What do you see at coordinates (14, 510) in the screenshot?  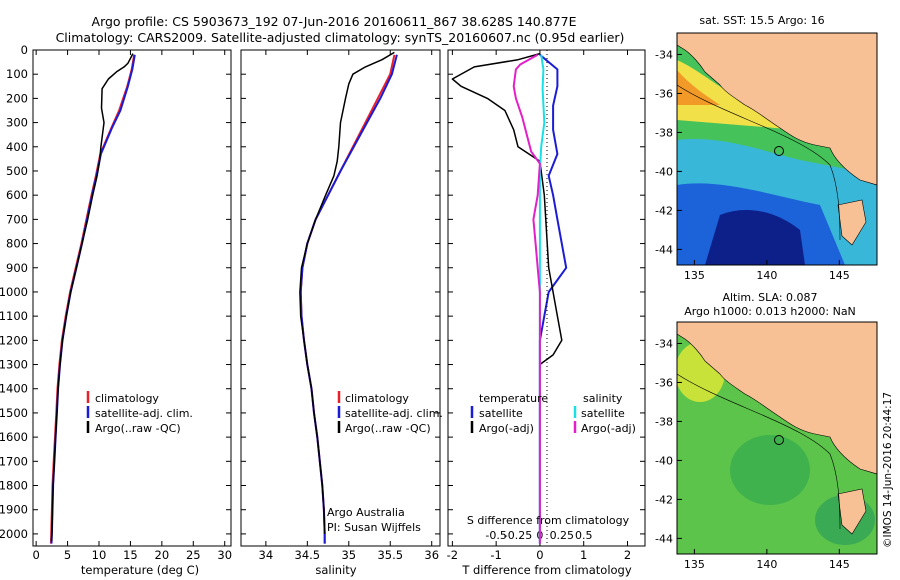 I see `depth-tick-label: 1900` at bounding box center [14, 510].